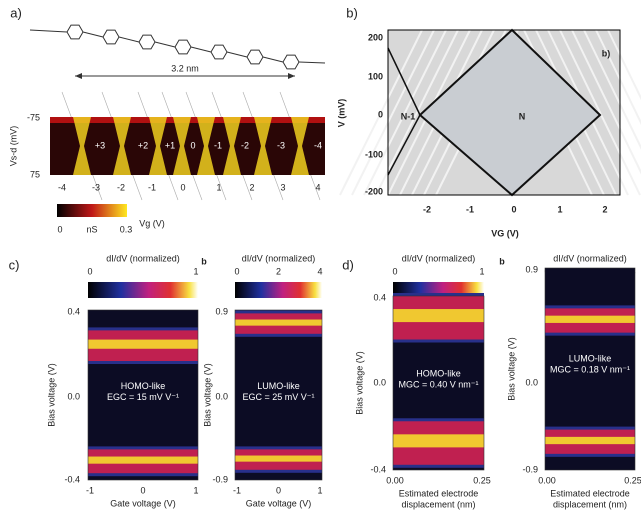 The height and width of the screenshot is (512, 641). Describe the element at coordinates (341, 113) in the screenshot. I see `y-axis-label: V (mV)` at that location.